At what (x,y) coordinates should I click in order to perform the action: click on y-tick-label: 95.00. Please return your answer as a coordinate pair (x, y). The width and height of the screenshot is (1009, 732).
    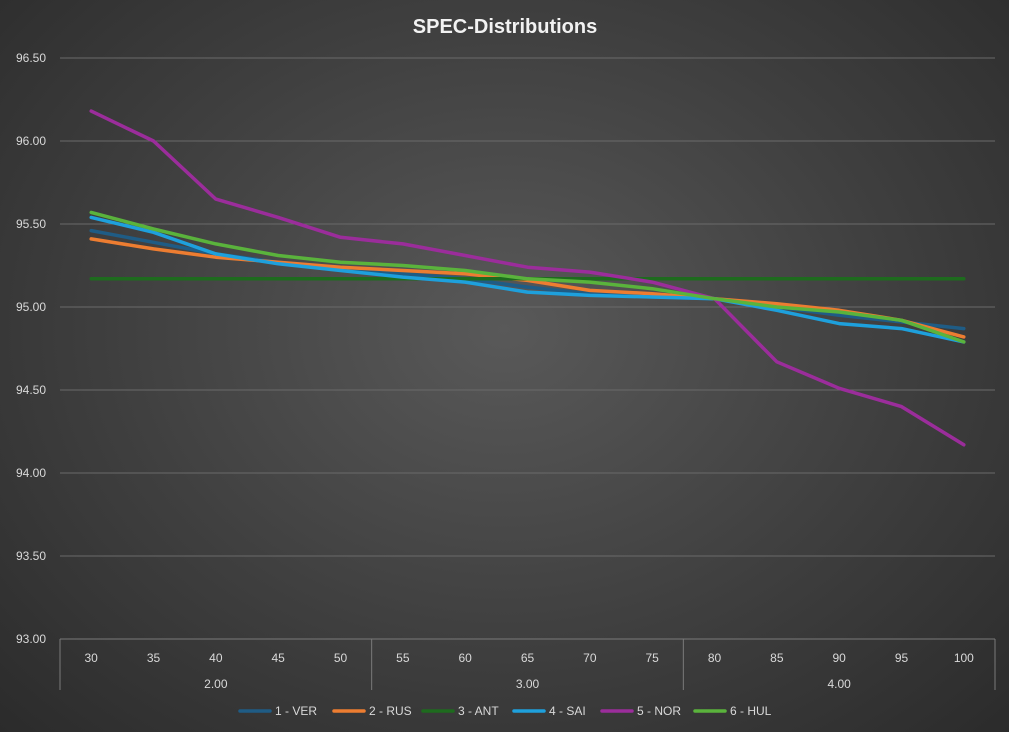
    Looking at the image, I should click on (31, 307).